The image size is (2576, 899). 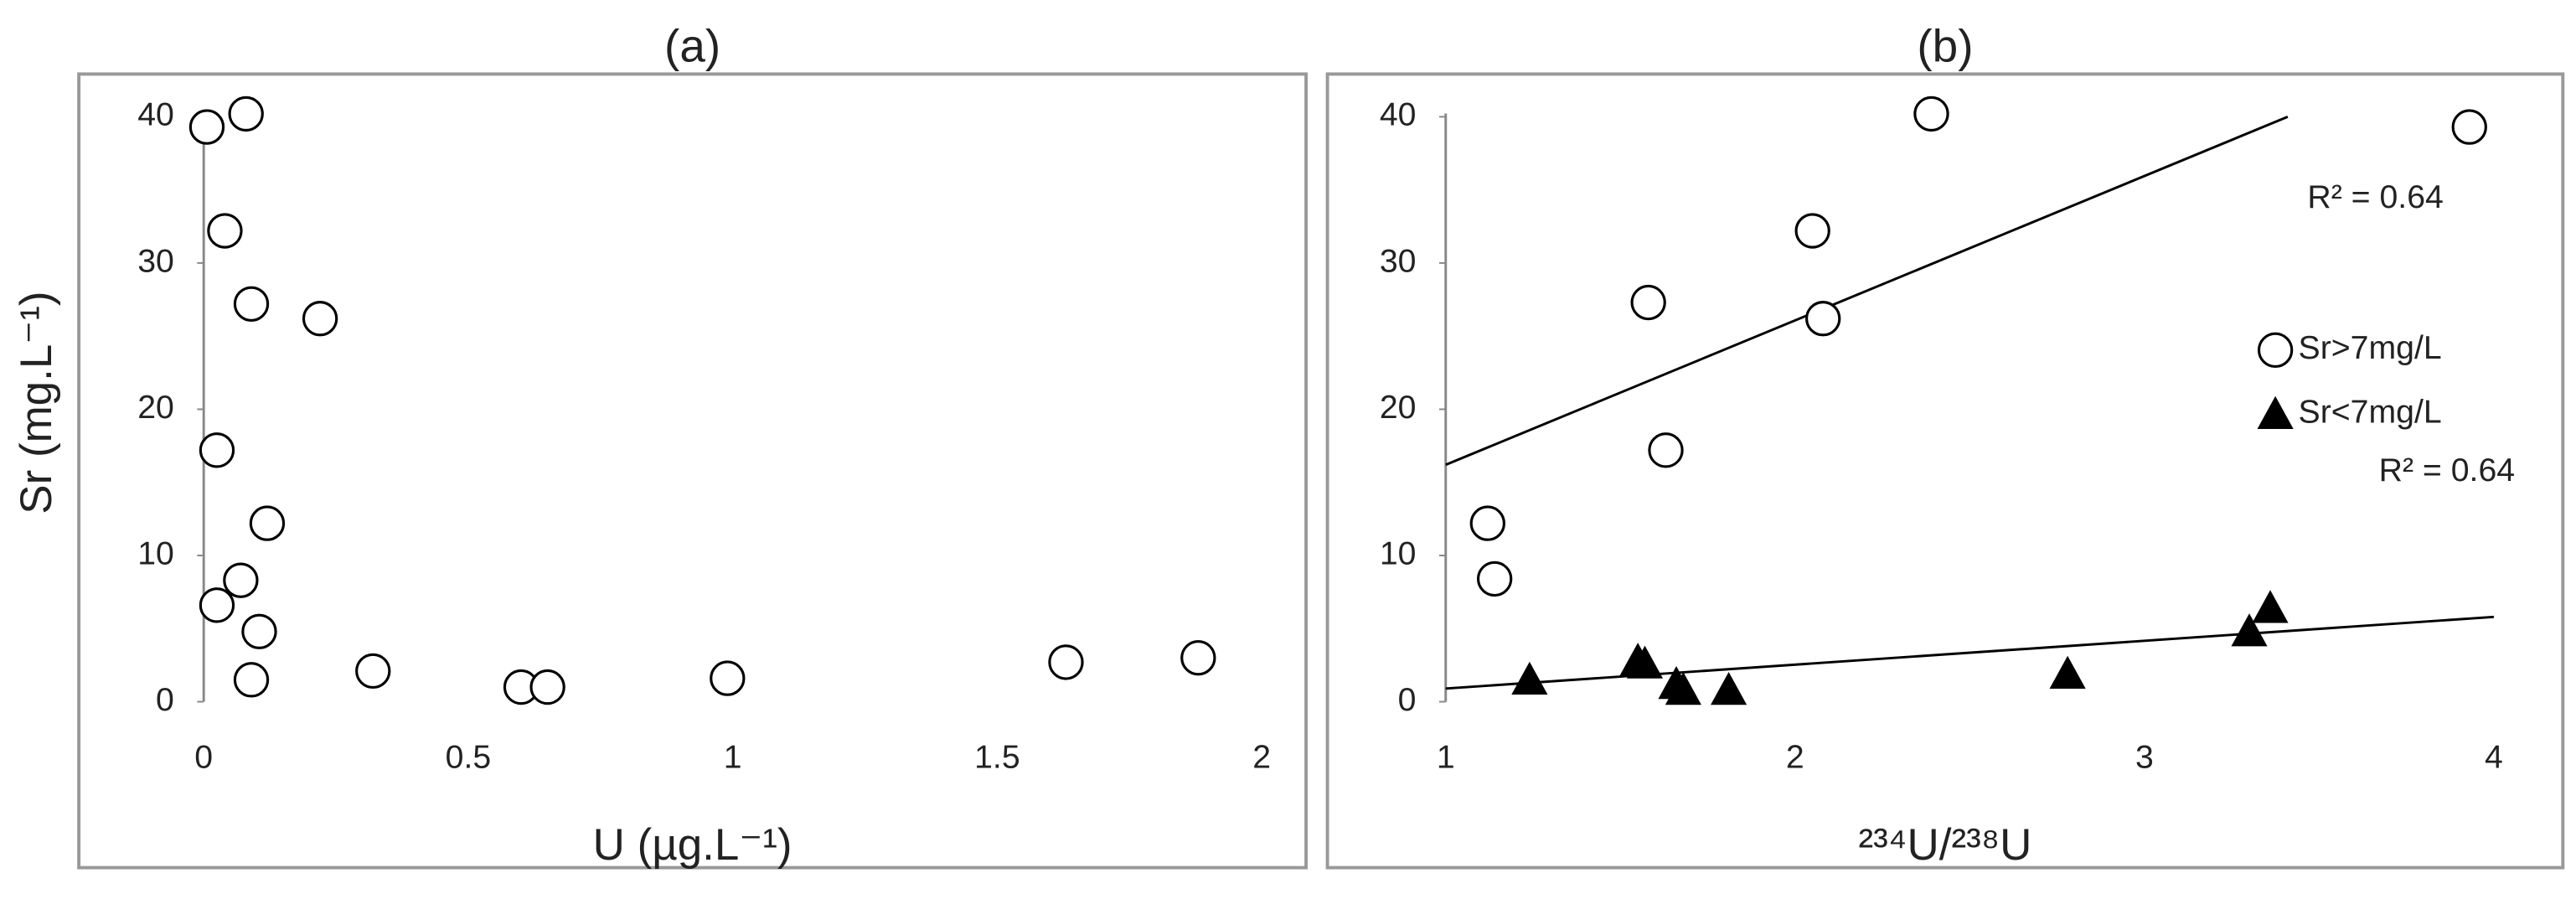 I want to click on x-tick-label: 3, so click(x=2144, y=757).